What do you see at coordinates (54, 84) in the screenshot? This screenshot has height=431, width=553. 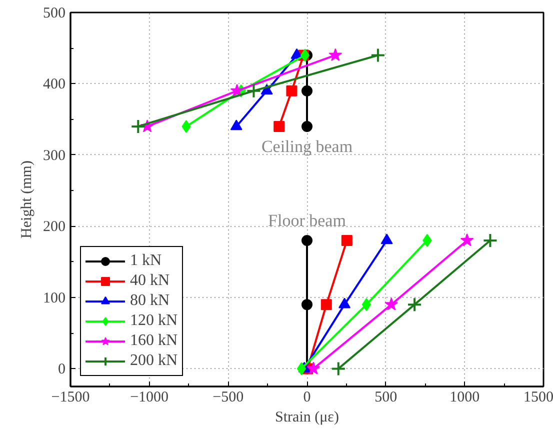 I see `y-tick-label: 400` at bounding box center [54, 84].